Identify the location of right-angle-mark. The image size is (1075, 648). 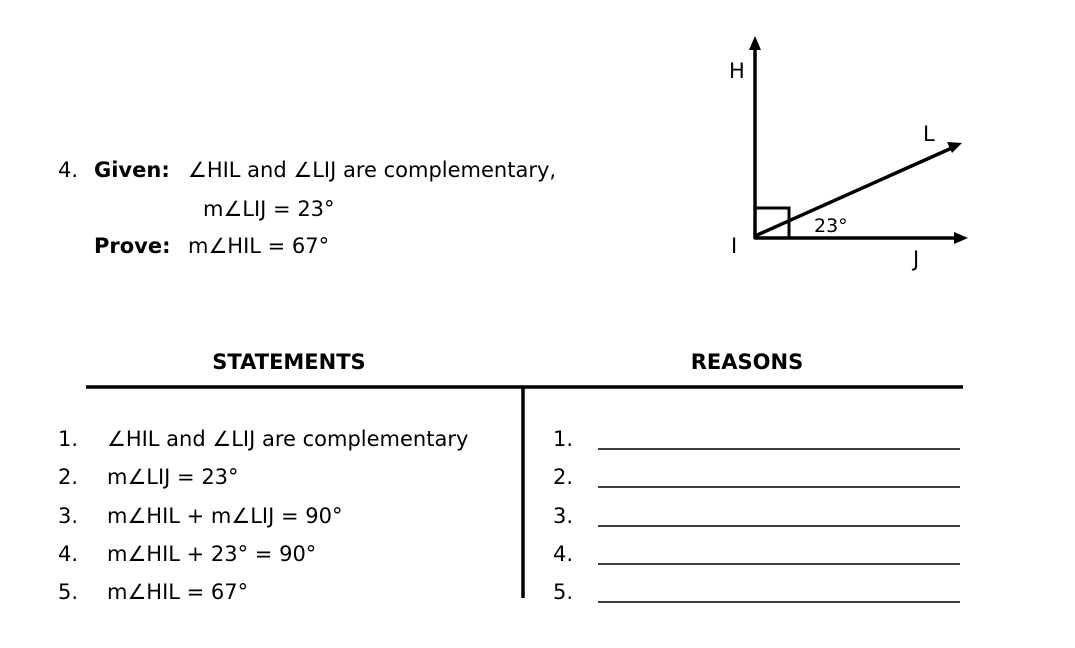
(772, 223).